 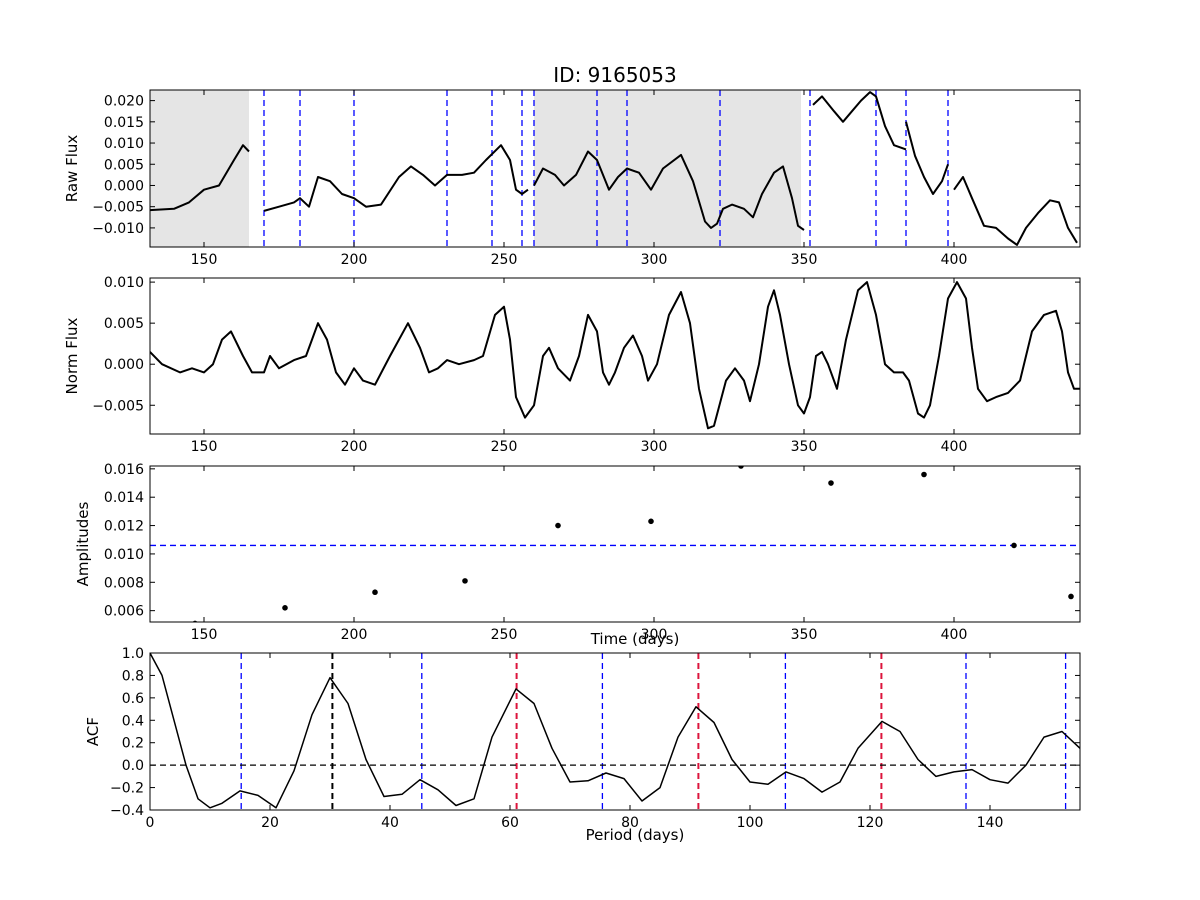 I want to click on y-axis-label: Amplitudes, so click(x=83, y=543).